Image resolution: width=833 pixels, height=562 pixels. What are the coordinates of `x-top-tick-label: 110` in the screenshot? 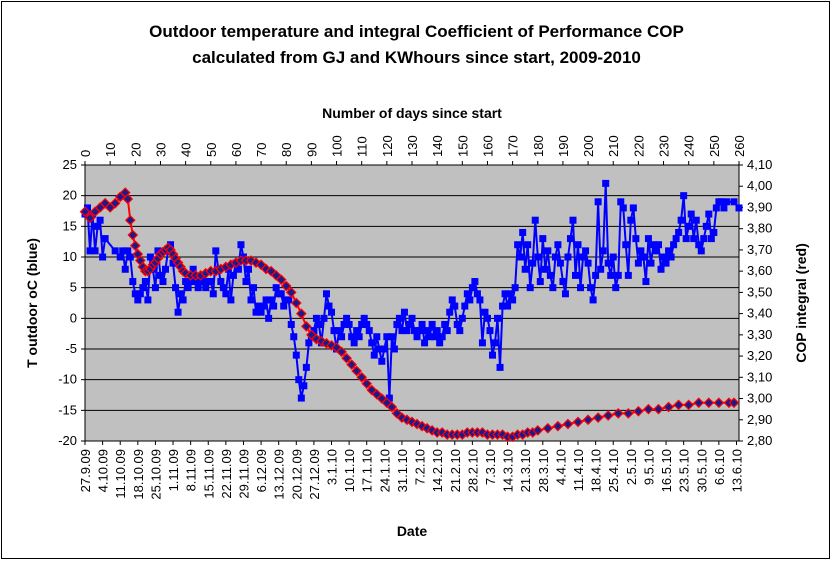 It's located at (362, 146).